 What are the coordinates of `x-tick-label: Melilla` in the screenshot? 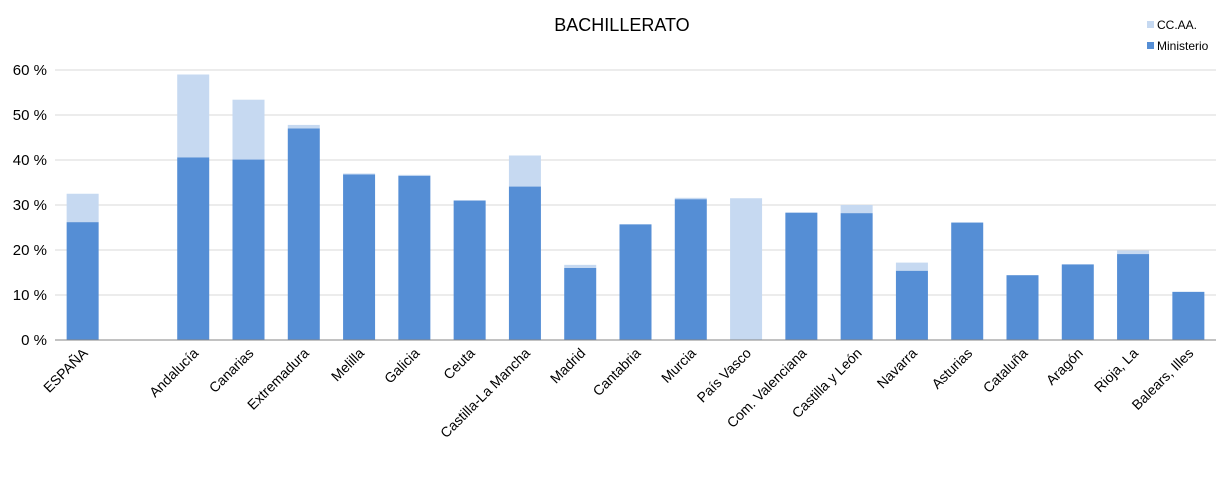 It's located at (348, 365).